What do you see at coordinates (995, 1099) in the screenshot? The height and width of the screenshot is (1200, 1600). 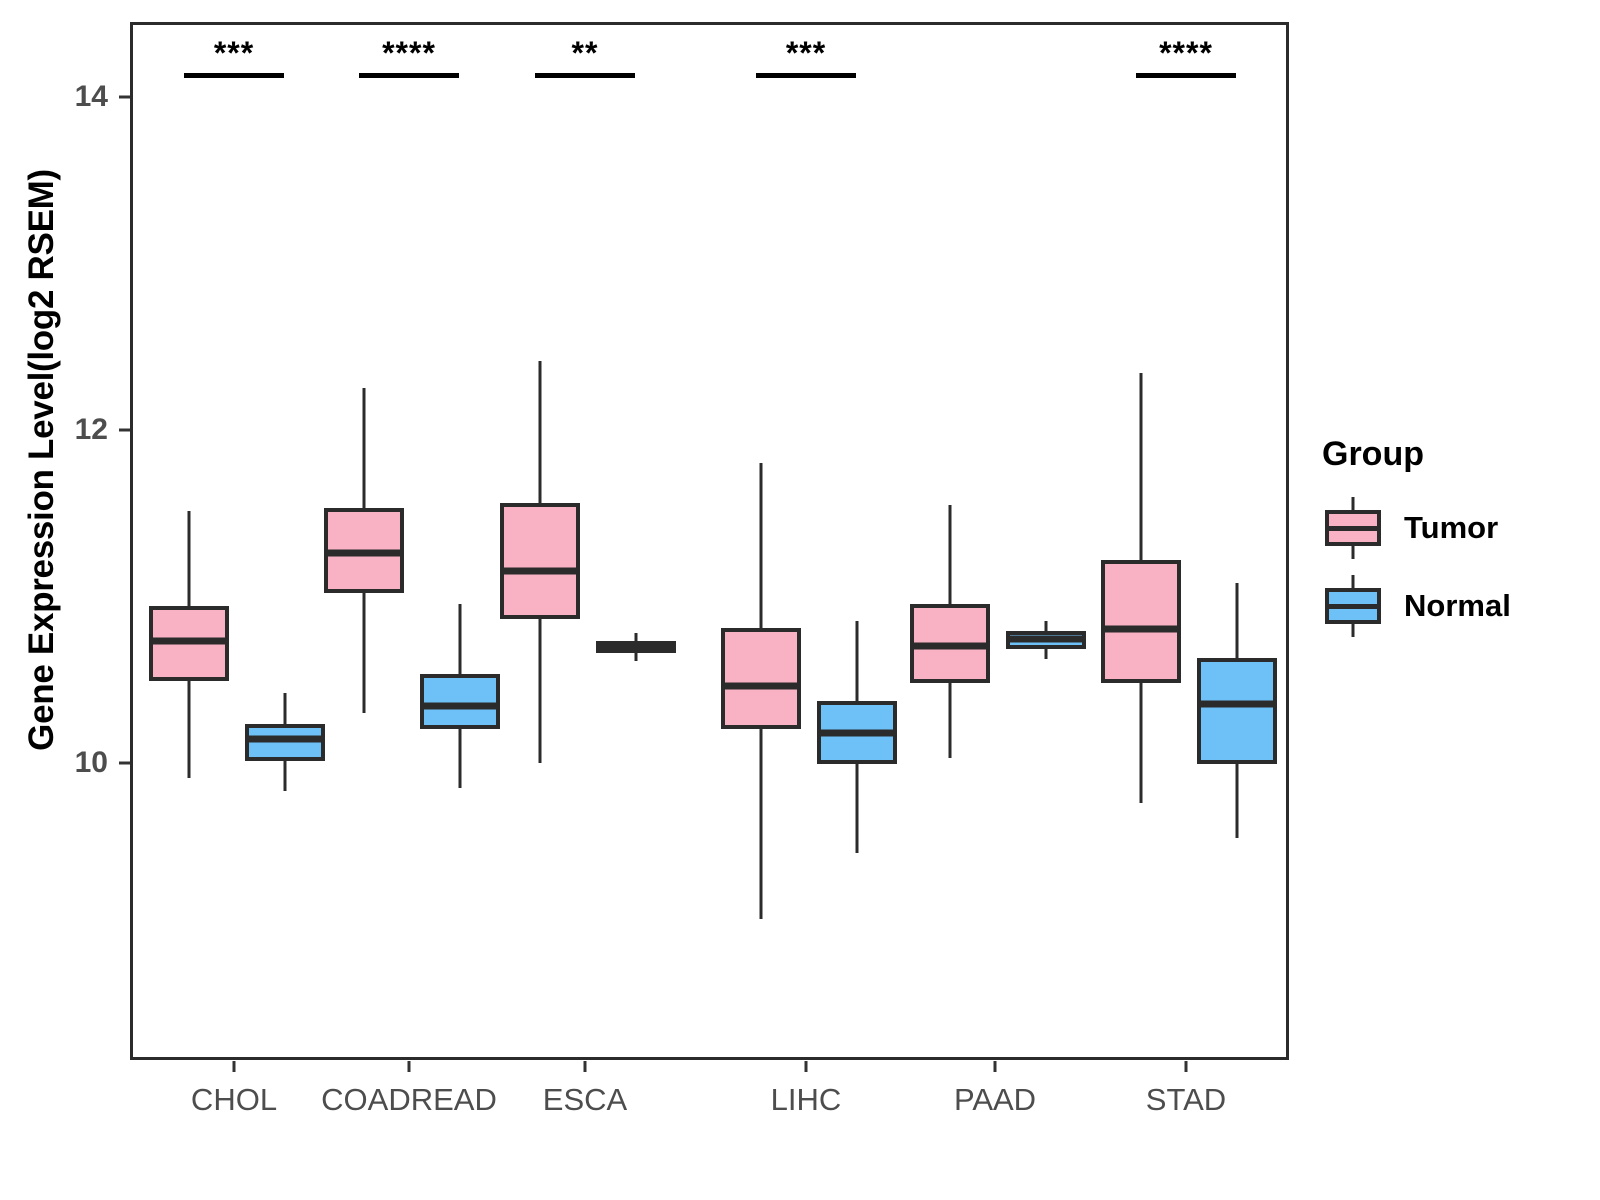 I see `x-axis-tick-label-paad: PAAD` at bounding box center [995, 1099].